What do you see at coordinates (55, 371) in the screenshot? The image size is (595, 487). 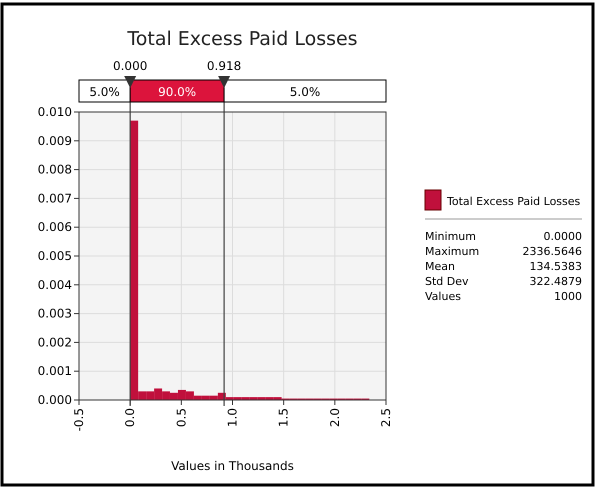 I see `y-tick-label: 0.001` at bounding box center [55, 371].